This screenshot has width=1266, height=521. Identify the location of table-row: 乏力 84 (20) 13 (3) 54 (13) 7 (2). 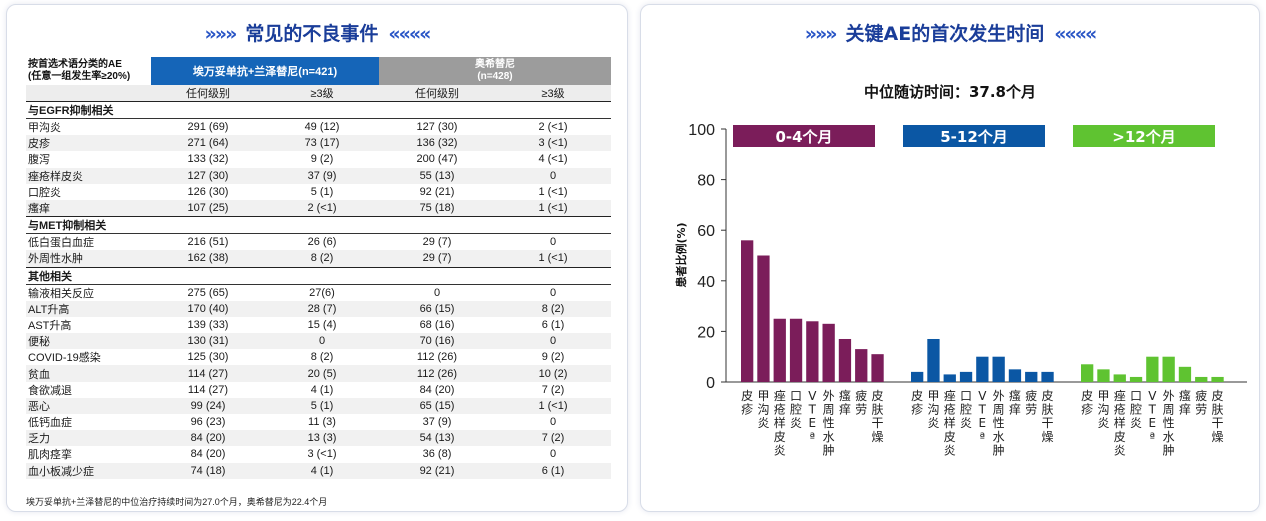
(318, 438).